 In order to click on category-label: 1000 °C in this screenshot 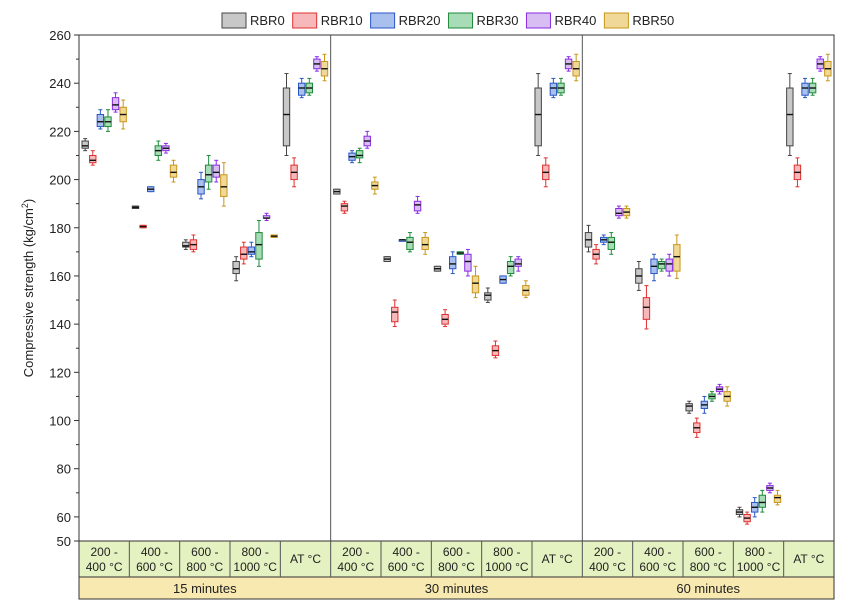, I will do `click(255, 567)`.